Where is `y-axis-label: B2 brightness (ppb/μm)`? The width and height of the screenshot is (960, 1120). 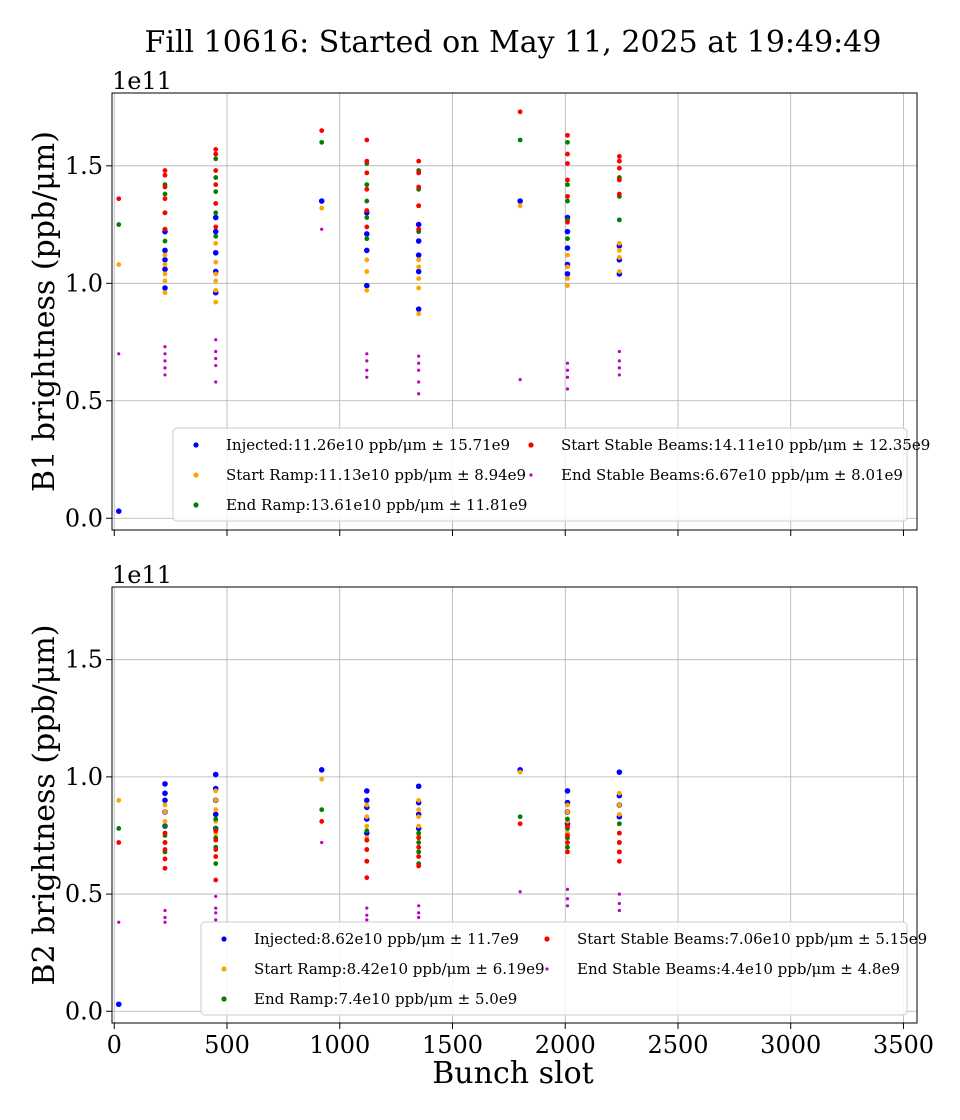 y-axis-label: B2 brightness (ppb/μm) is located at coordinates (44, 805).